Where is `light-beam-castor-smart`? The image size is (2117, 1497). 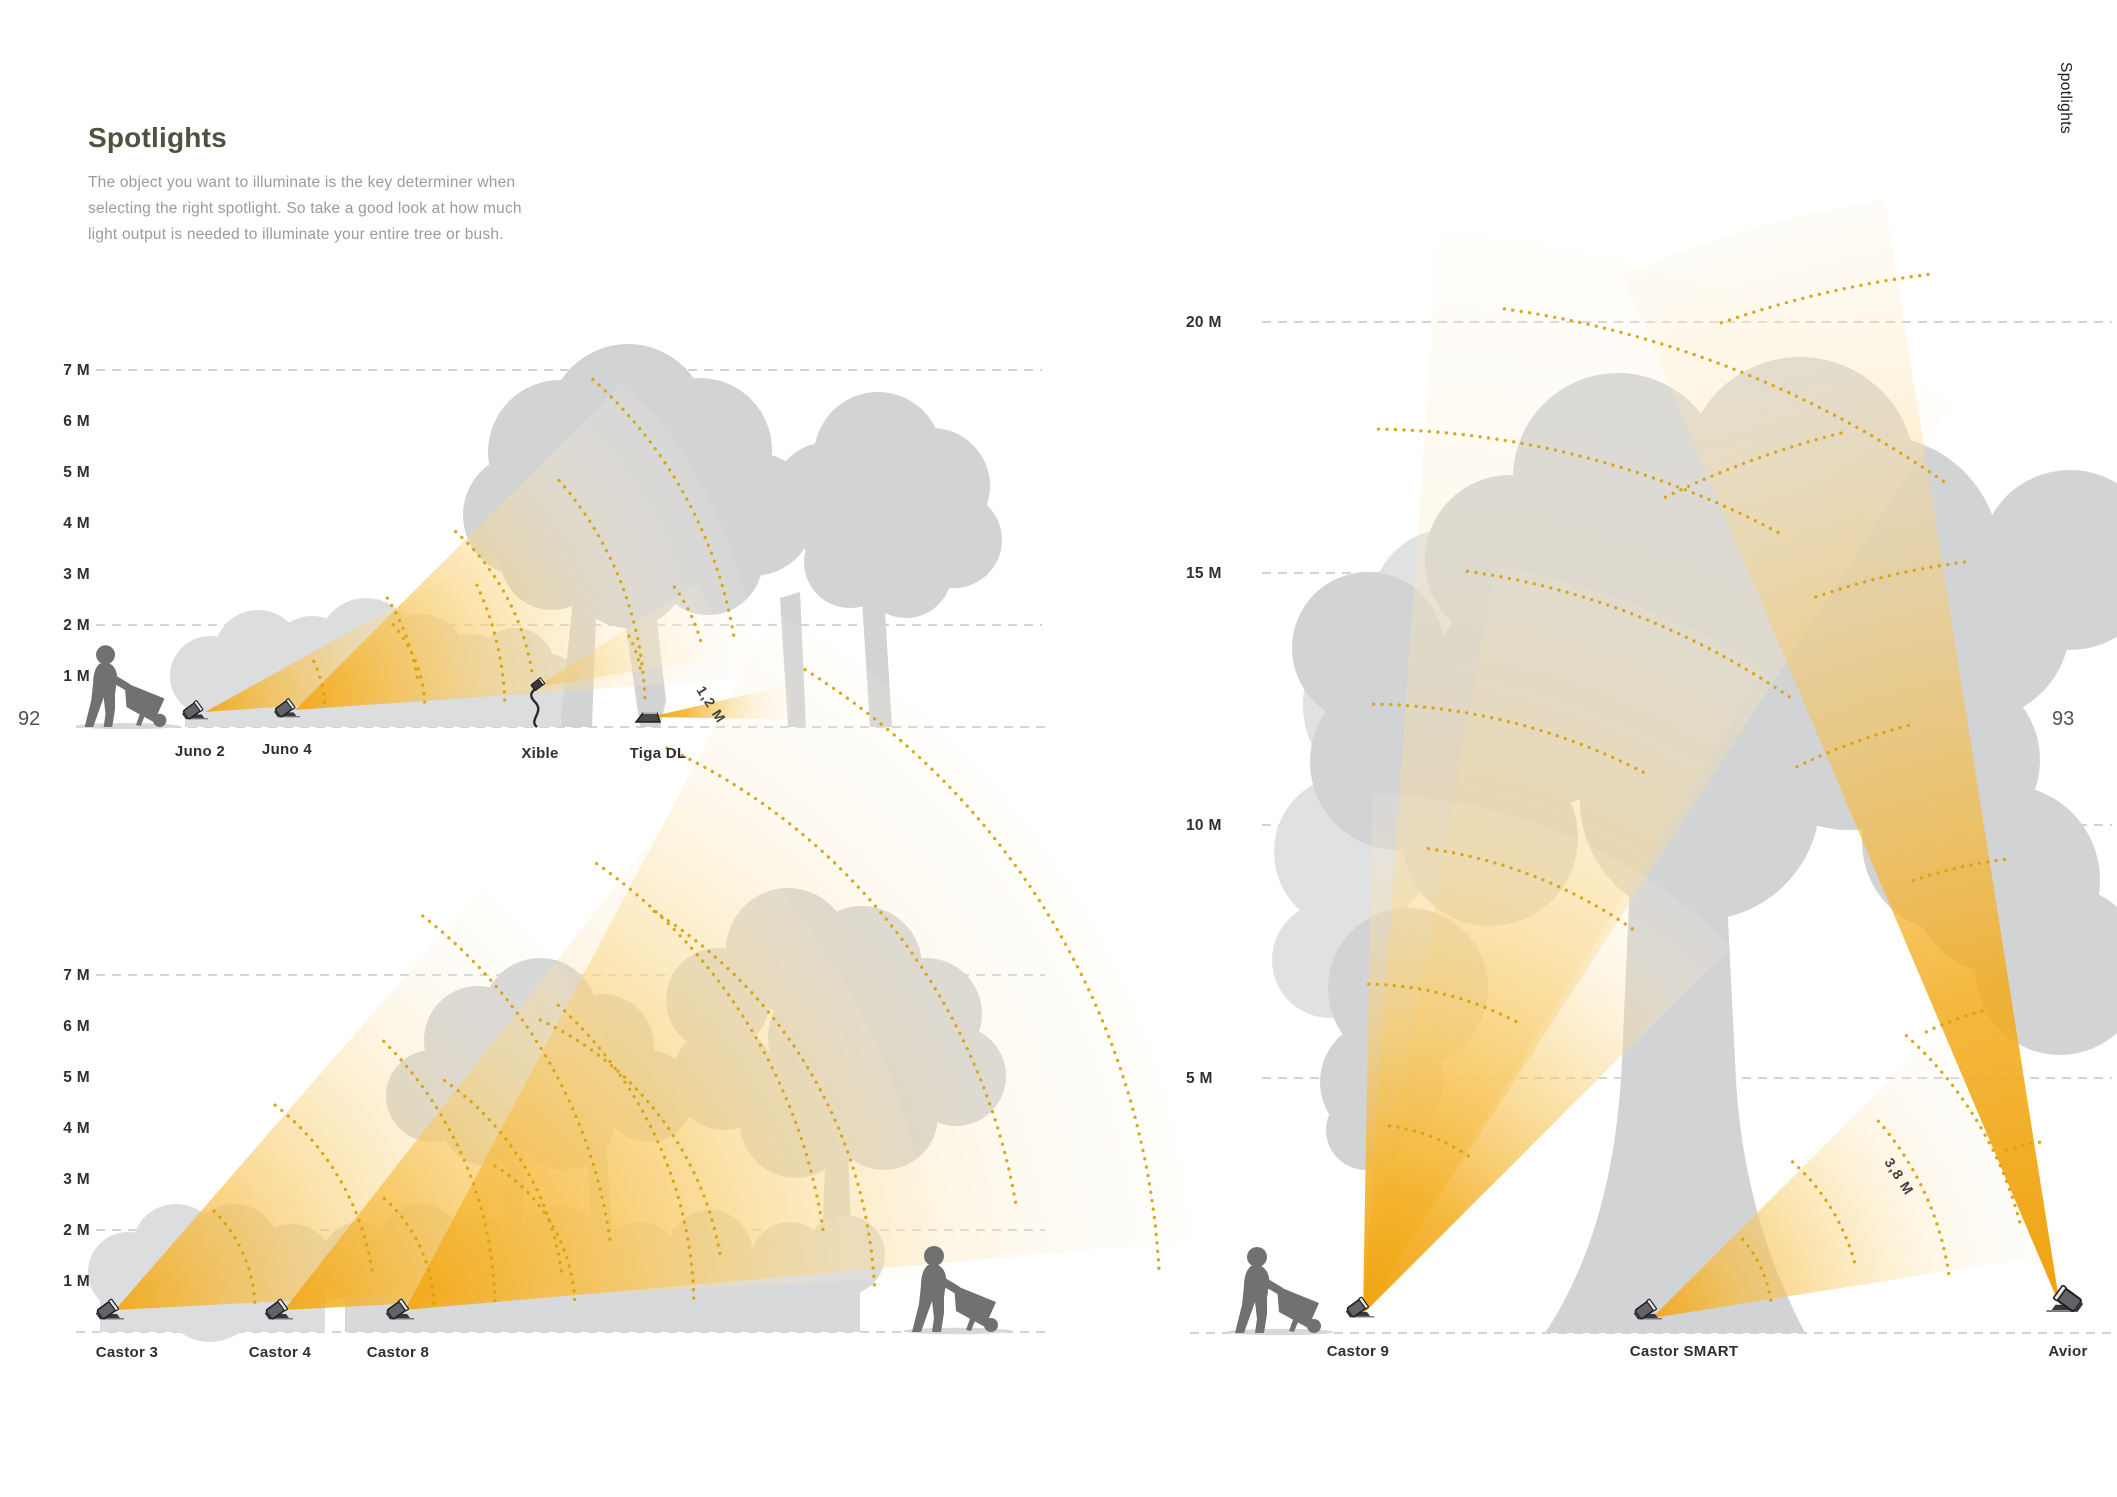
light-beam-castor-smart is located at coordinates (1852, 1174).